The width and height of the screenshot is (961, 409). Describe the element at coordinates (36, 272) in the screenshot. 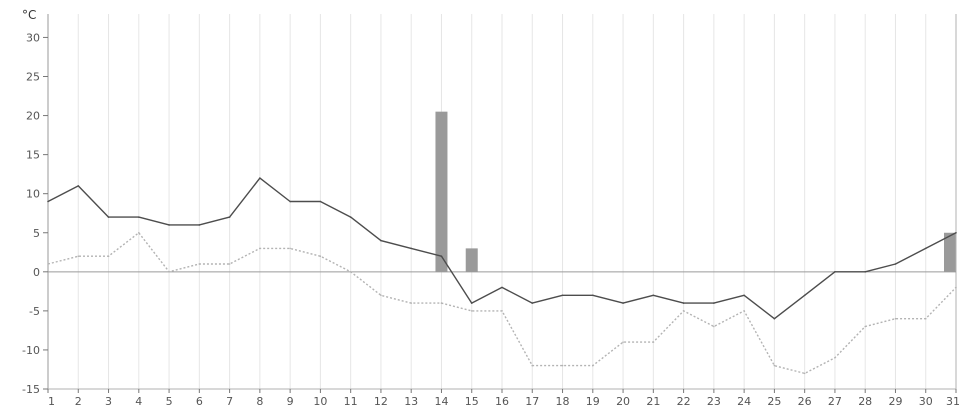

I see `y-tick-label: 0` at that location.